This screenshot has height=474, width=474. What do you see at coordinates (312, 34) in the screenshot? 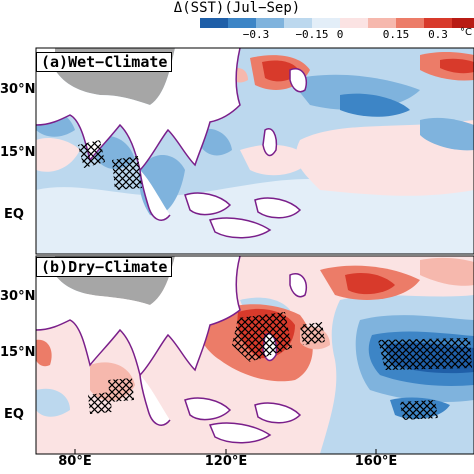
I see `colorbar-tick: −0.15` at bounding box center [312, 34].